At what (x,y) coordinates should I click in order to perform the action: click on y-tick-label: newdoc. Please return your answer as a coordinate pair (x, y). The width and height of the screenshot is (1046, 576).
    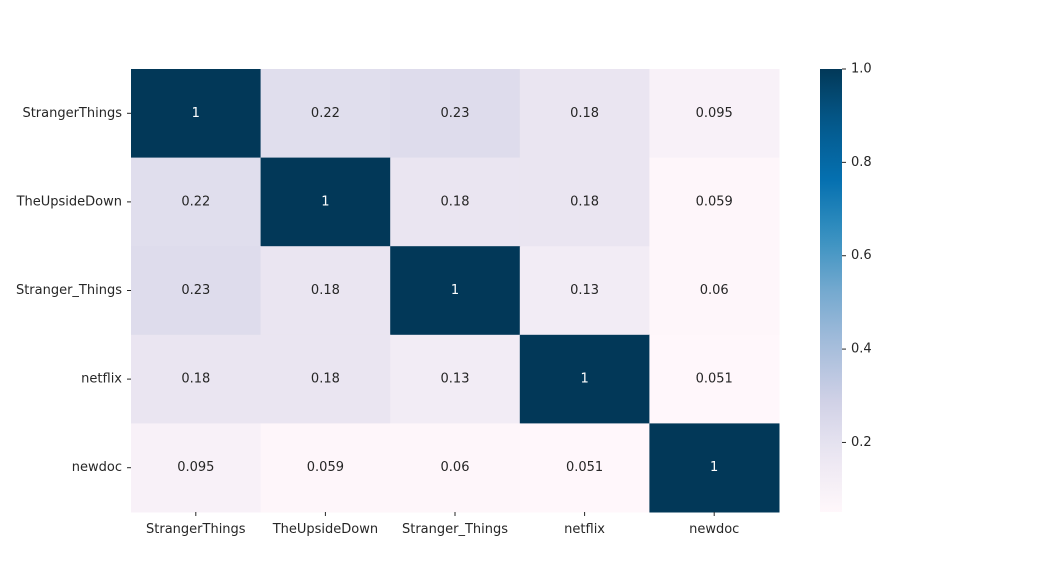
    Looking at the image, I should click on (97, 467).